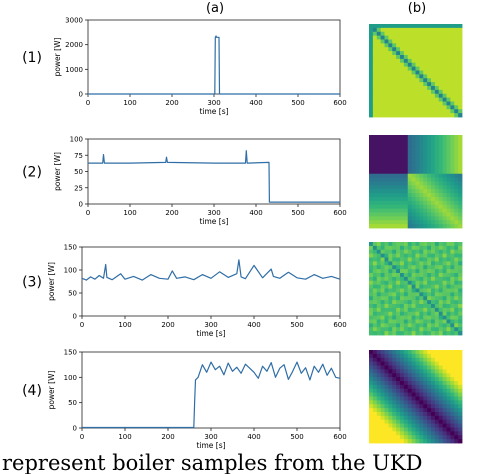  Describe the element at coordinates (72, 403) in the screenshot. I see `y-tick-label: 50` at that location.